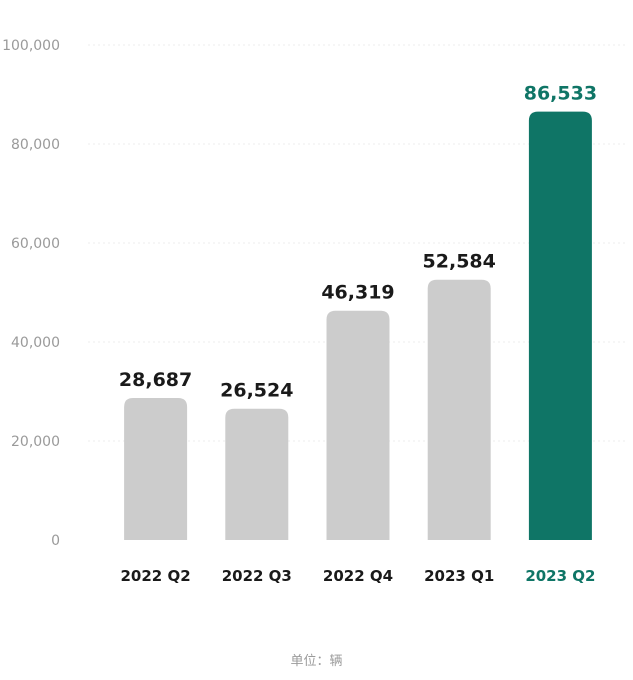  What do you see at coordinates (257, 576) in the screenshot?
I see `x-tick-label: 2022 Q3` at bounding box center [257, 576].